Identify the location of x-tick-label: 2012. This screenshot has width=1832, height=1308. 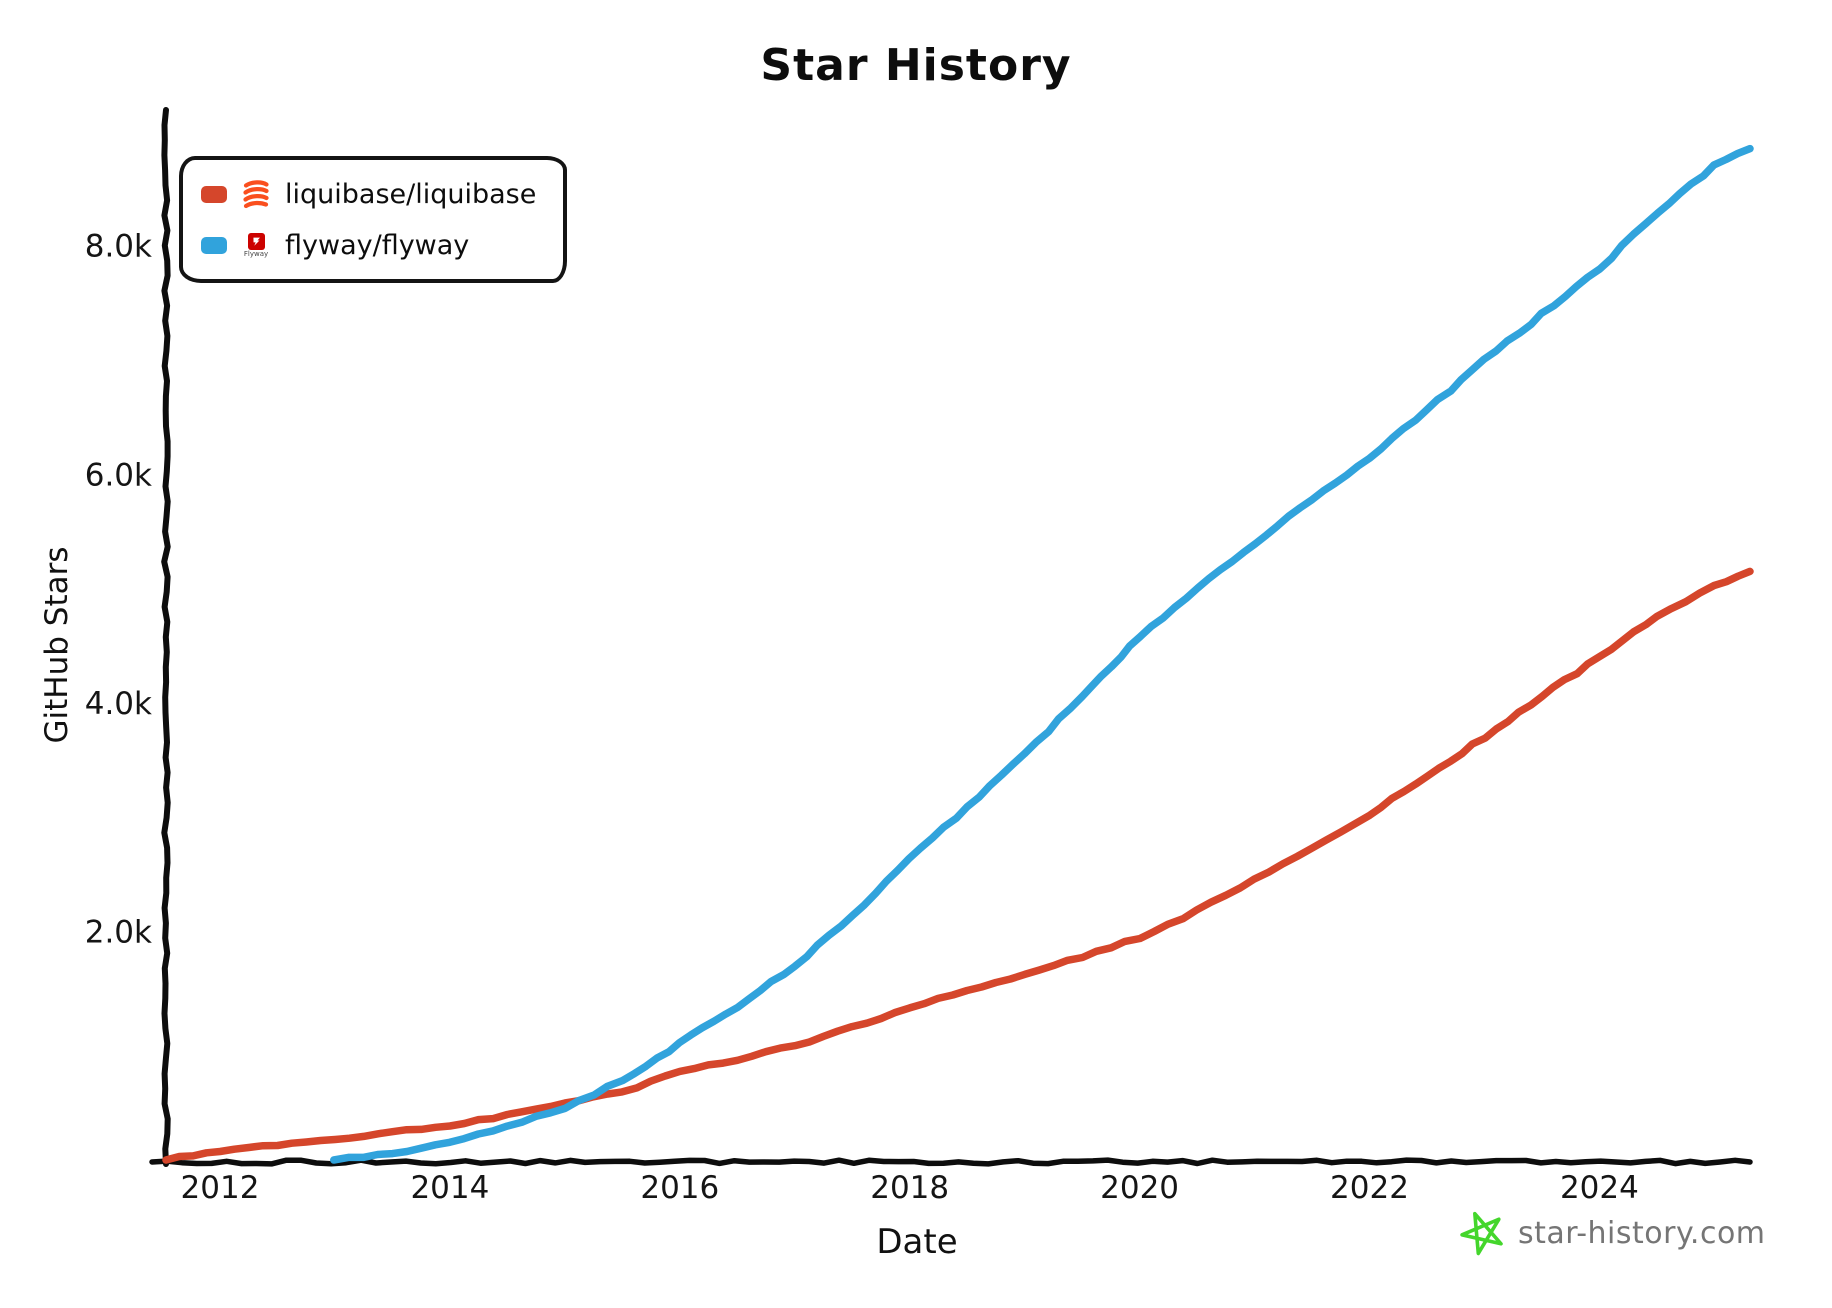
(220, 1188).